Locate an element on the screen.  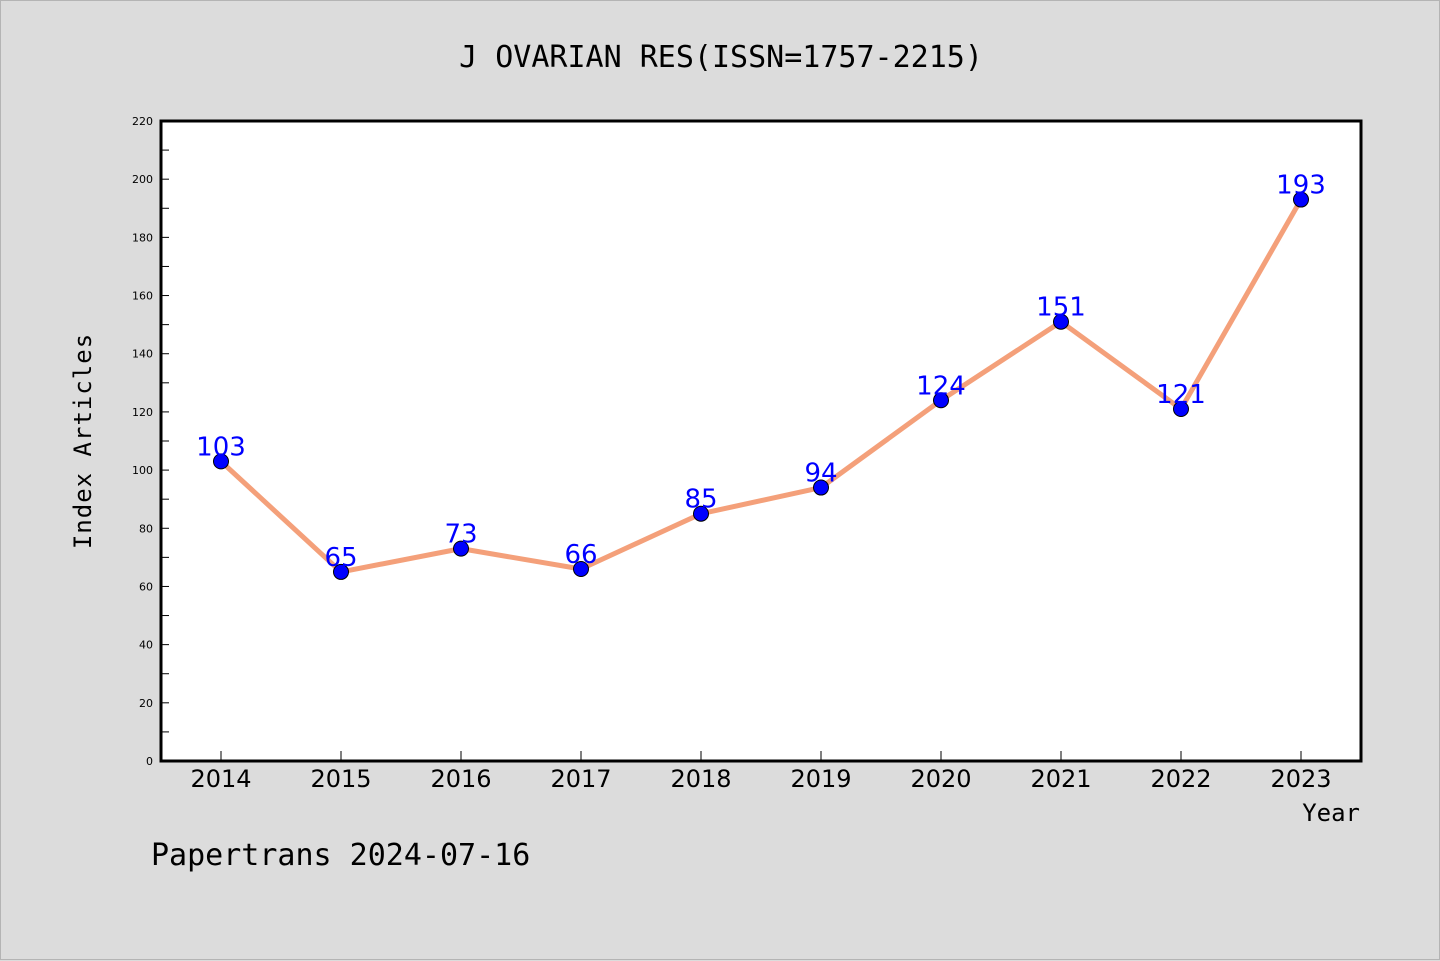
x-tick-label: 2022 is located at coordinates (1180, 779).